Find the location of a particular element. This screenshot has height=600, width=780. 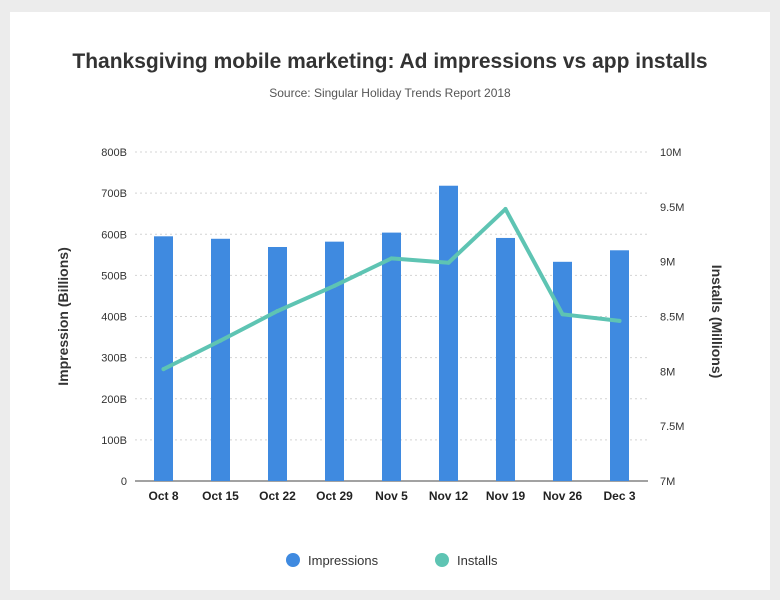

left-tick-label: 200B is located at coordinates (114, 400).